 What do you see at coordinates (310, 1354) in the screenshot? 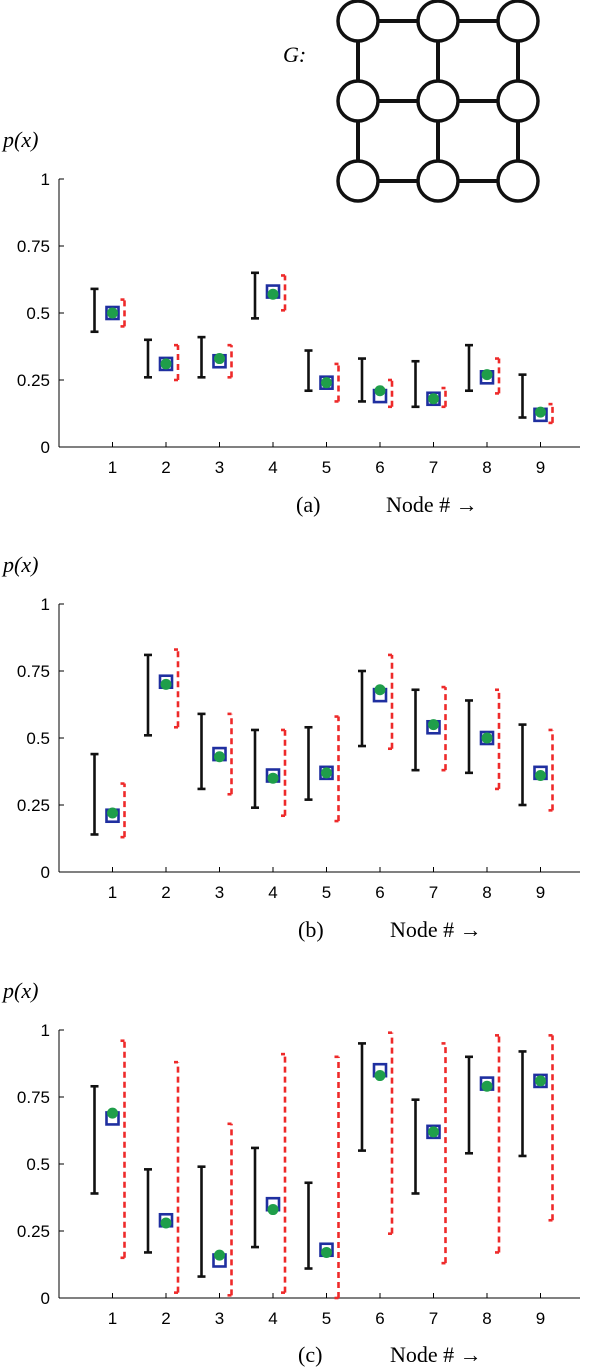
I see `caption-c: (c)` at bounding box center [310, 1354].